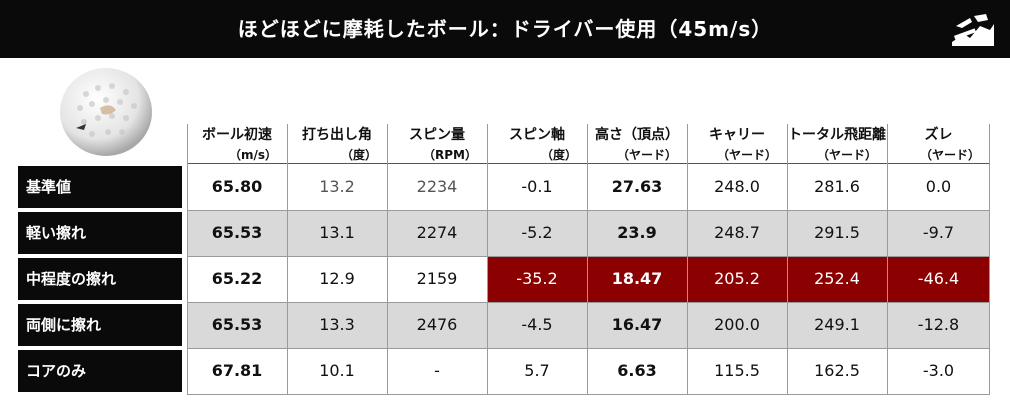 The width and height of the screenshot is (1010, 403). I want to click on header-spin-rate: スピン量 （RPM）, so click(437, 144).